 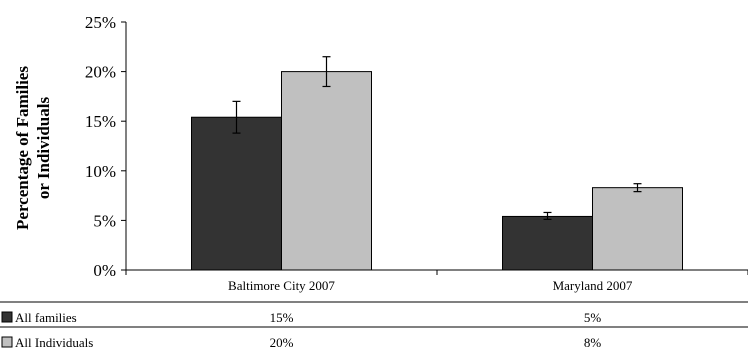 I want to click on y-tick-label: 15%, so click(x=100, y=121).